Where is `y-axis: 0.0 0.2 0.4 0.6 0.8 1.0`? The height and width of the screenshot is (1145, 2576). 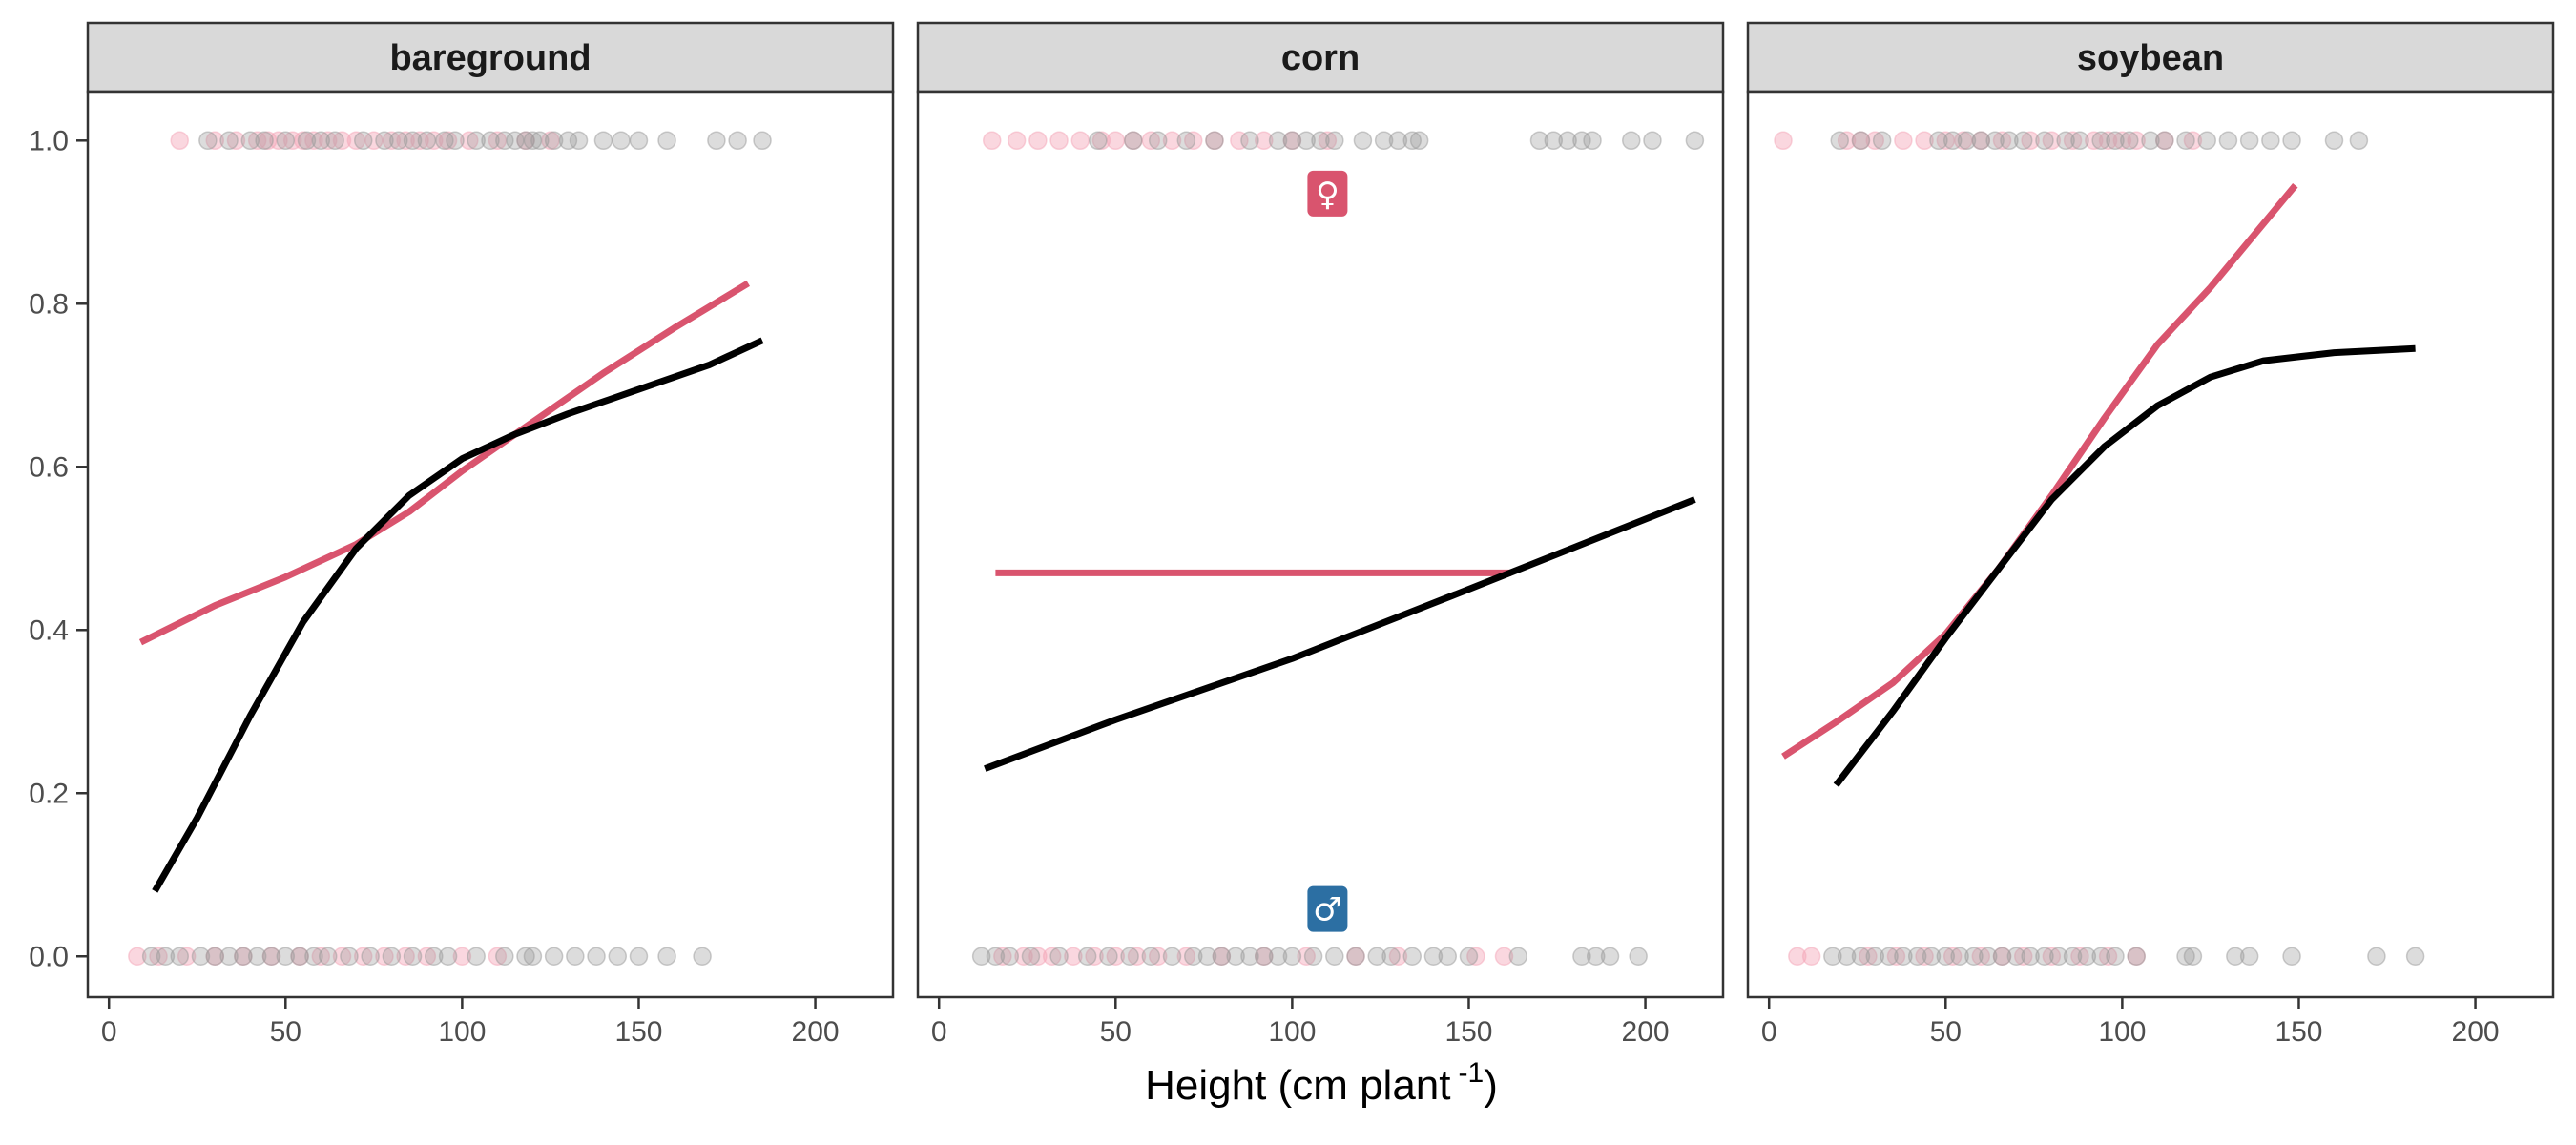
y-axis: 0.0 0.2 0.4 0.6 0.8 1.0 is located at coordinates (58, 548).